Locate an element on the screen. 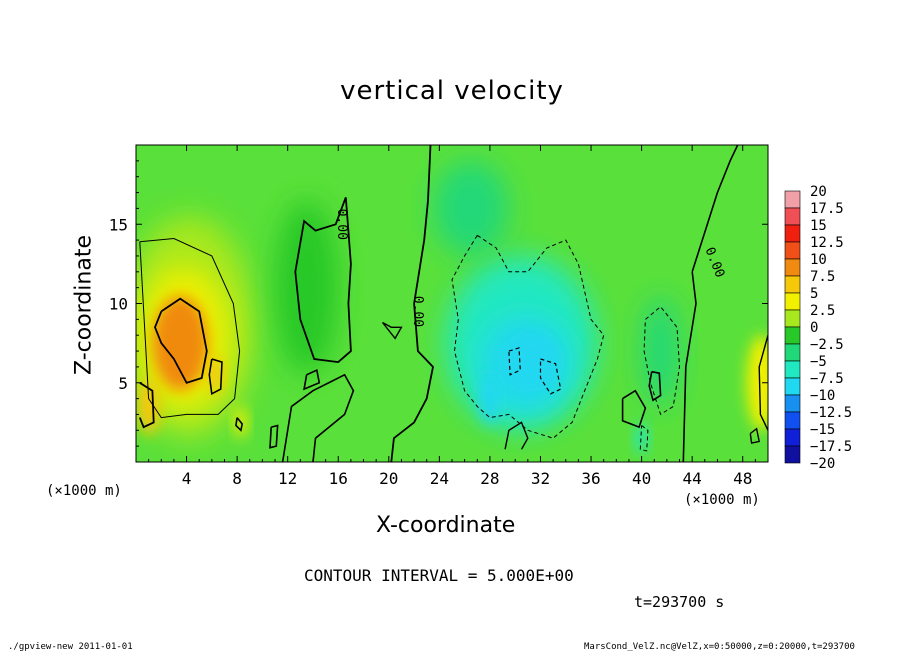  colorbar-label: −12.5 is located at coordinates (831, 413).